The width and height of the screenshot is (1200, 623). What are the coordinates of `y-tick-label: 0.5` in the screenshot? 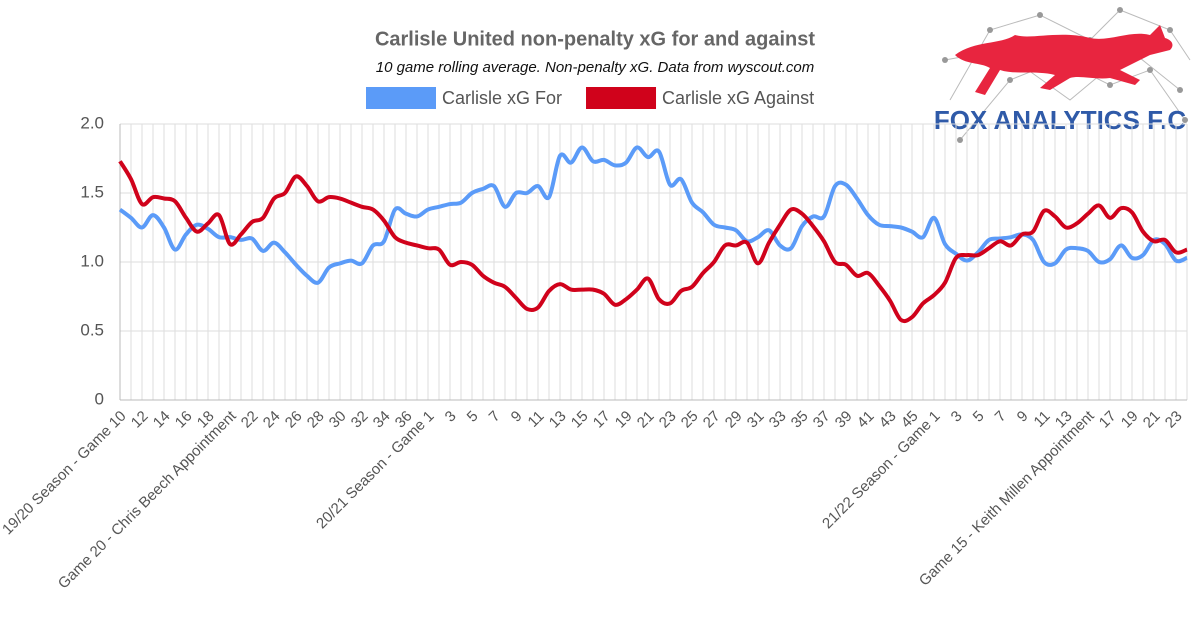 It's located at (92, 329).